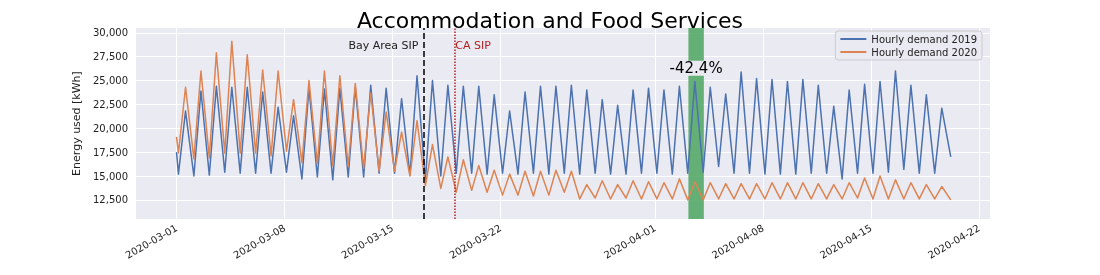 This screenshot has width=1100, height=275. What do you see at coordinates (110, 128) in the screenshot?
I see `y-tick-label: 20,000` at bounding box center [110, 128].